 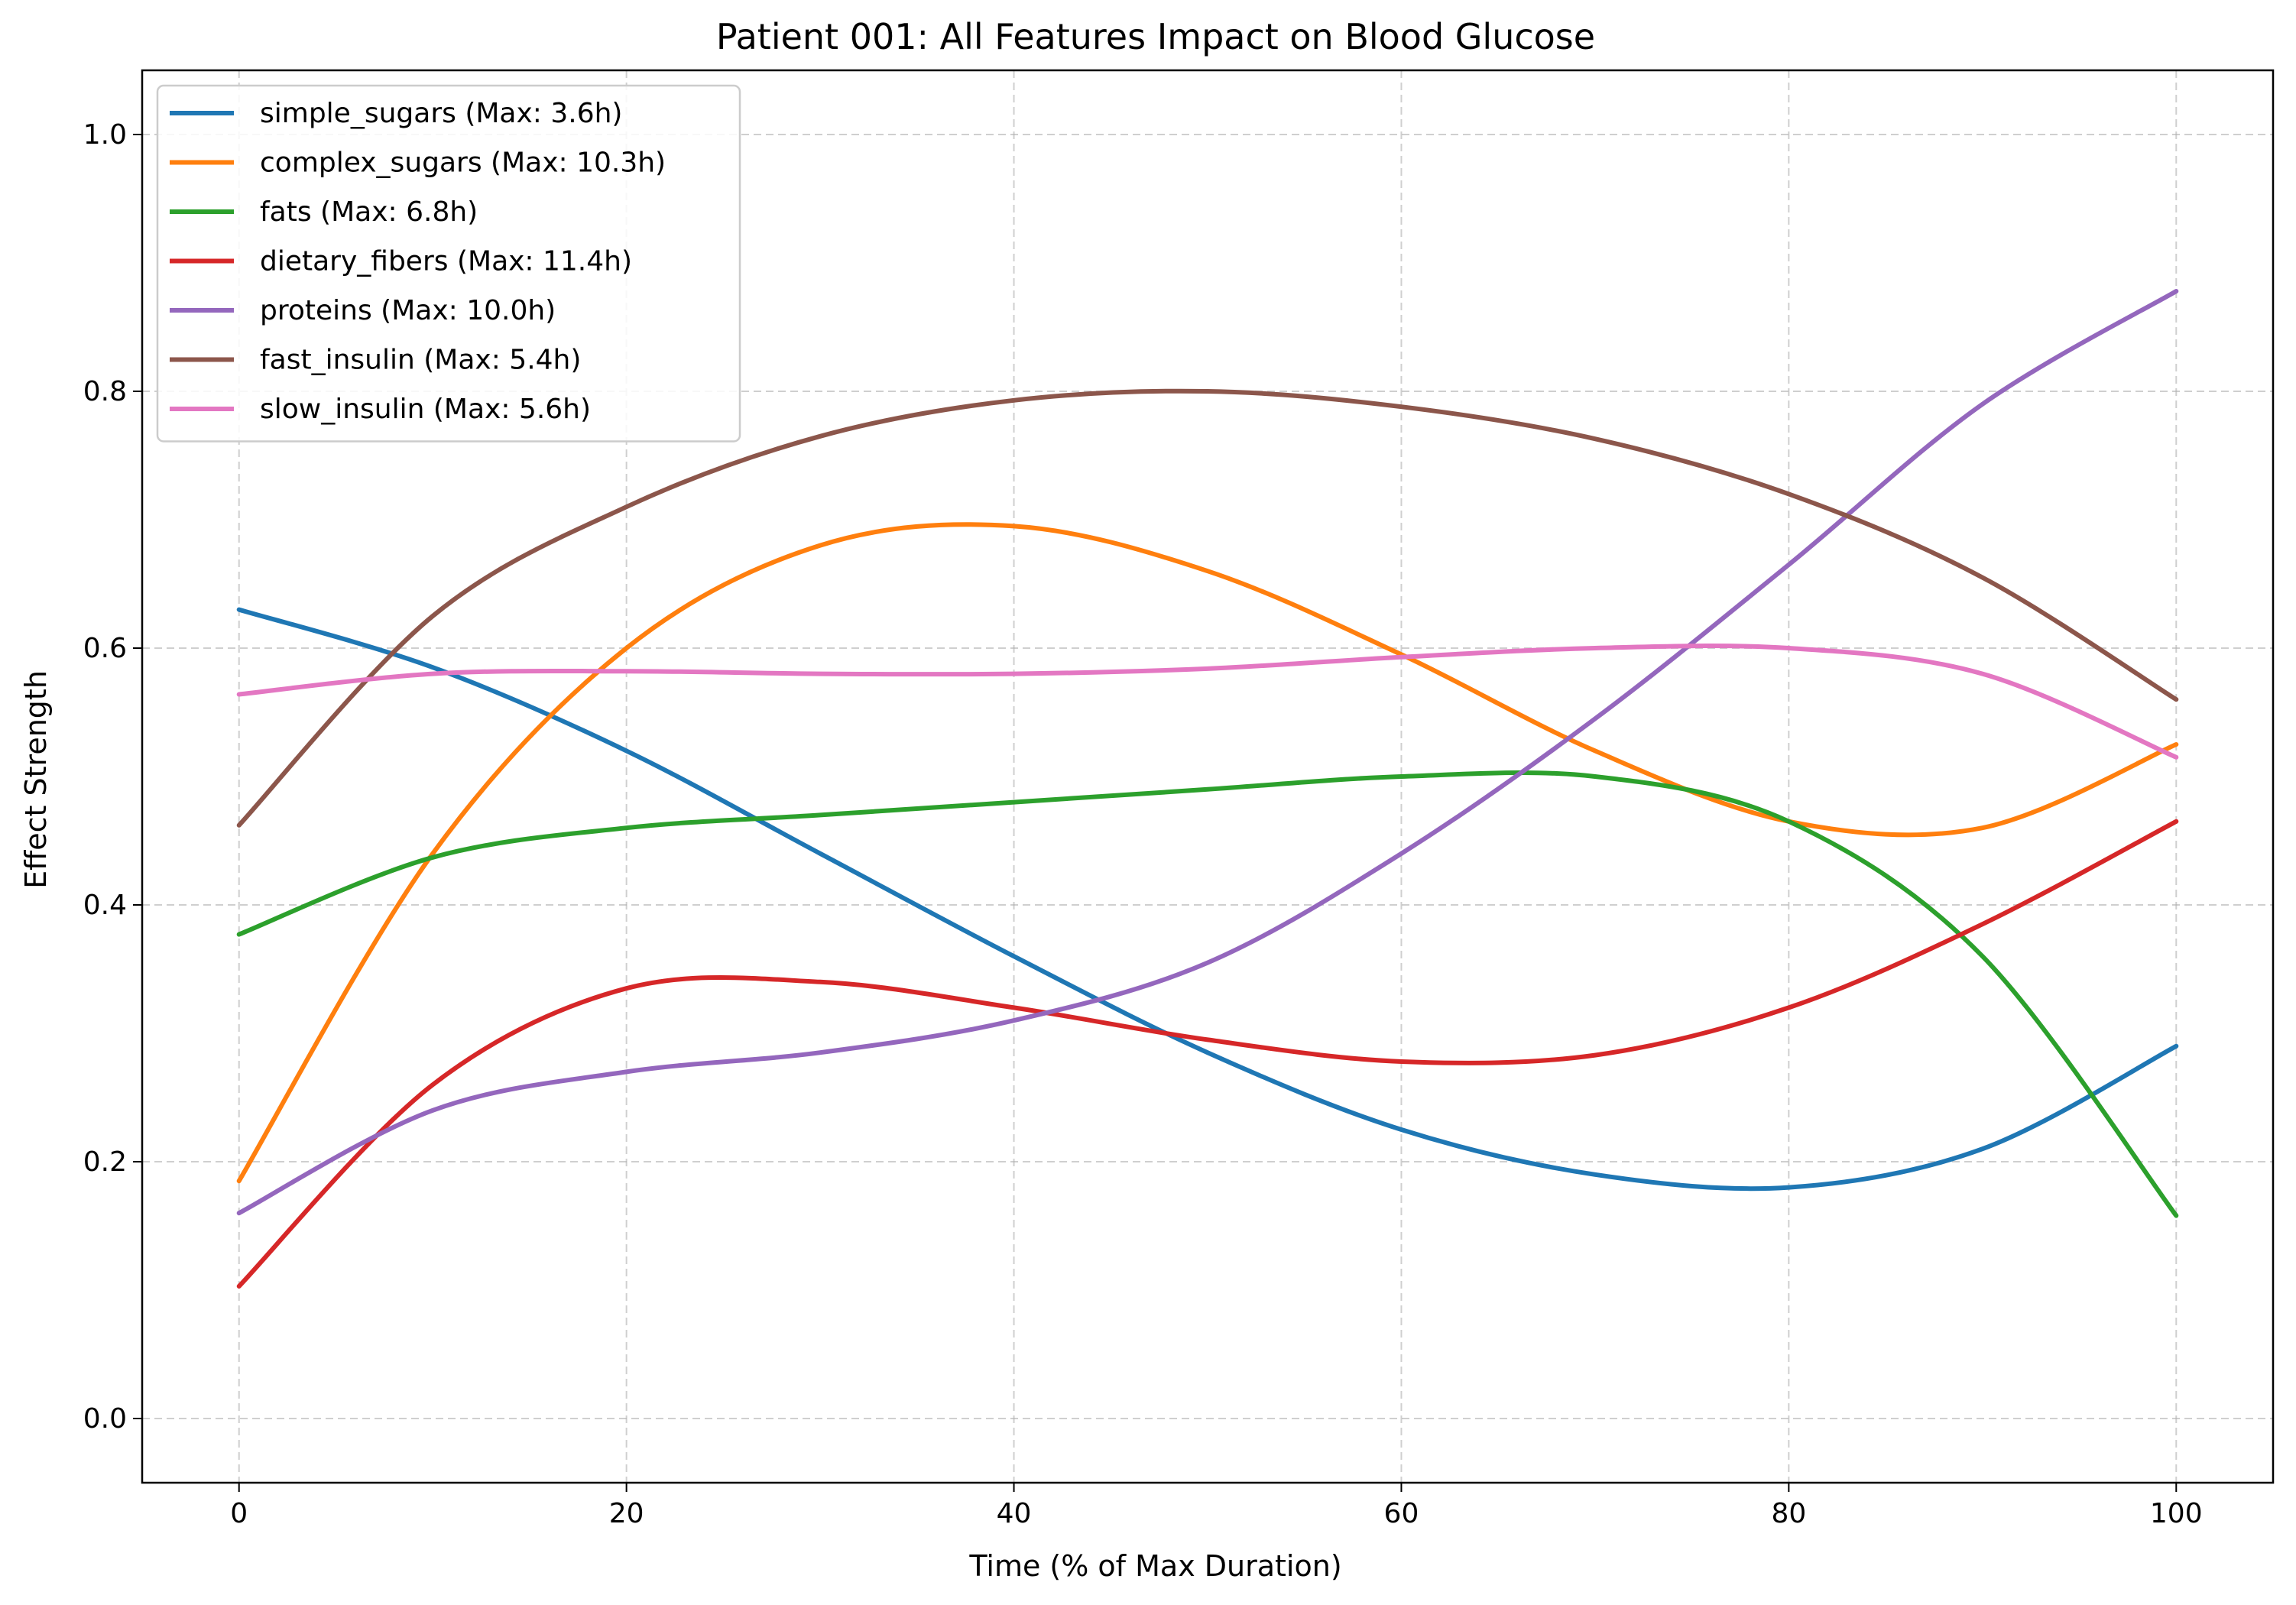 What do you see at coordinates (463, 163) in the screenshot?
I see `legend-label-complex-sugars: complex_sugars (Max: 10.3h)` at bounding box center [463, 163].